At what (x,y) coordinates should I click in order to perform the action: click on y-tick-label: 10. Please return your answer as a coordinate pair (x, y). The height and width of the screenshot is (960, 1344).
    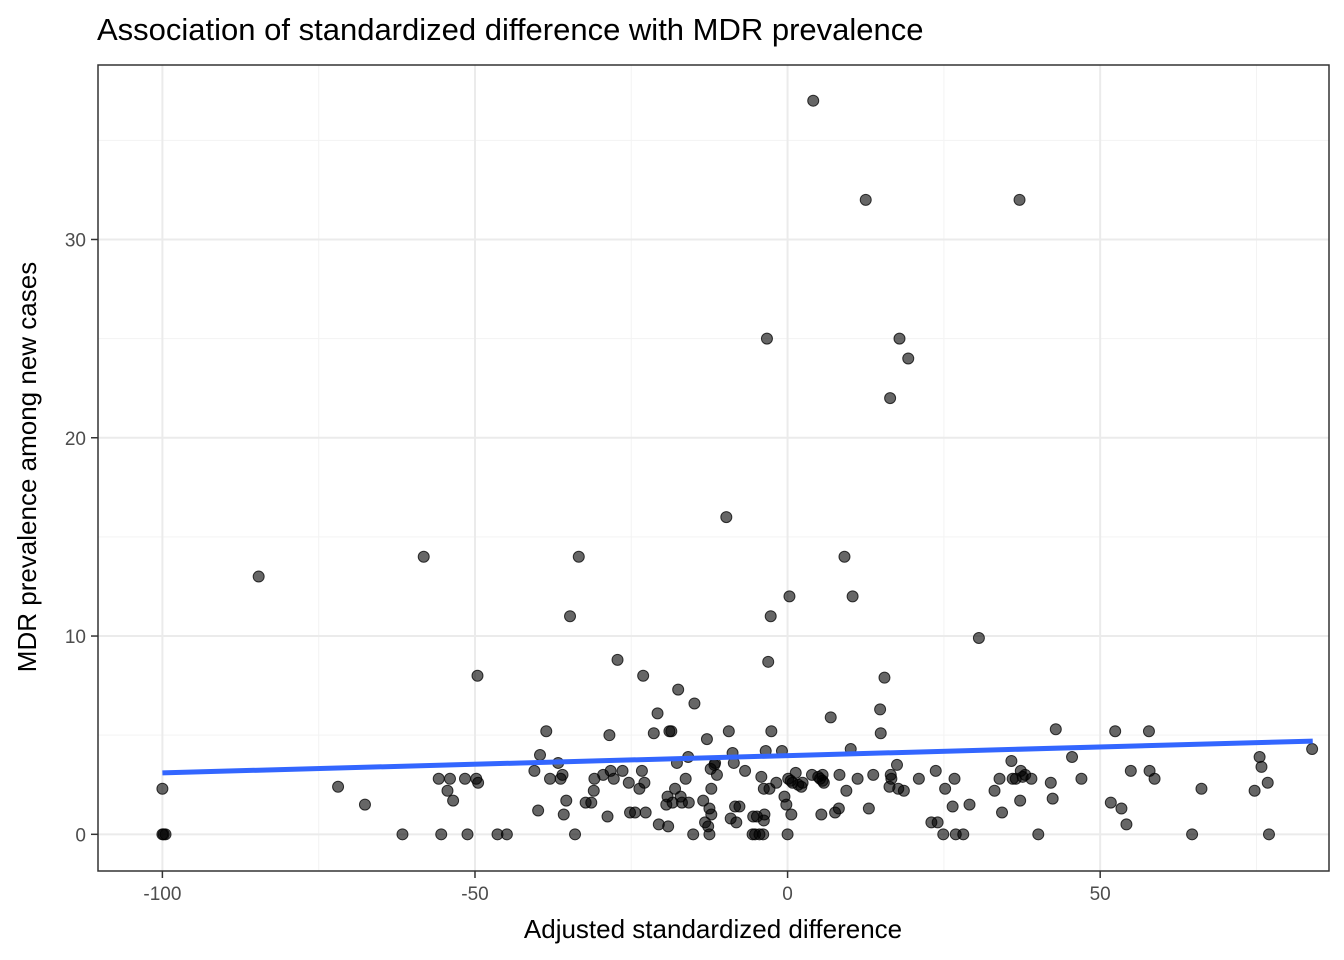
    Looking at the image, I should click on (75, 637).